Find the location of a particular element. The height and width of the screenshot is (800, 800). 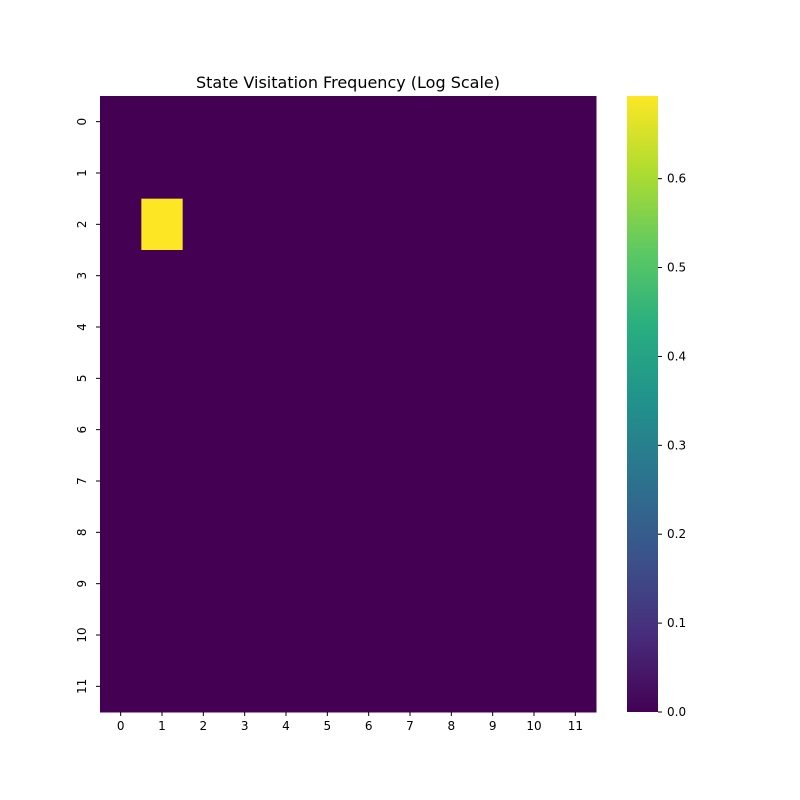

y-tick-label: 1 is located at coordinates (82, 173).